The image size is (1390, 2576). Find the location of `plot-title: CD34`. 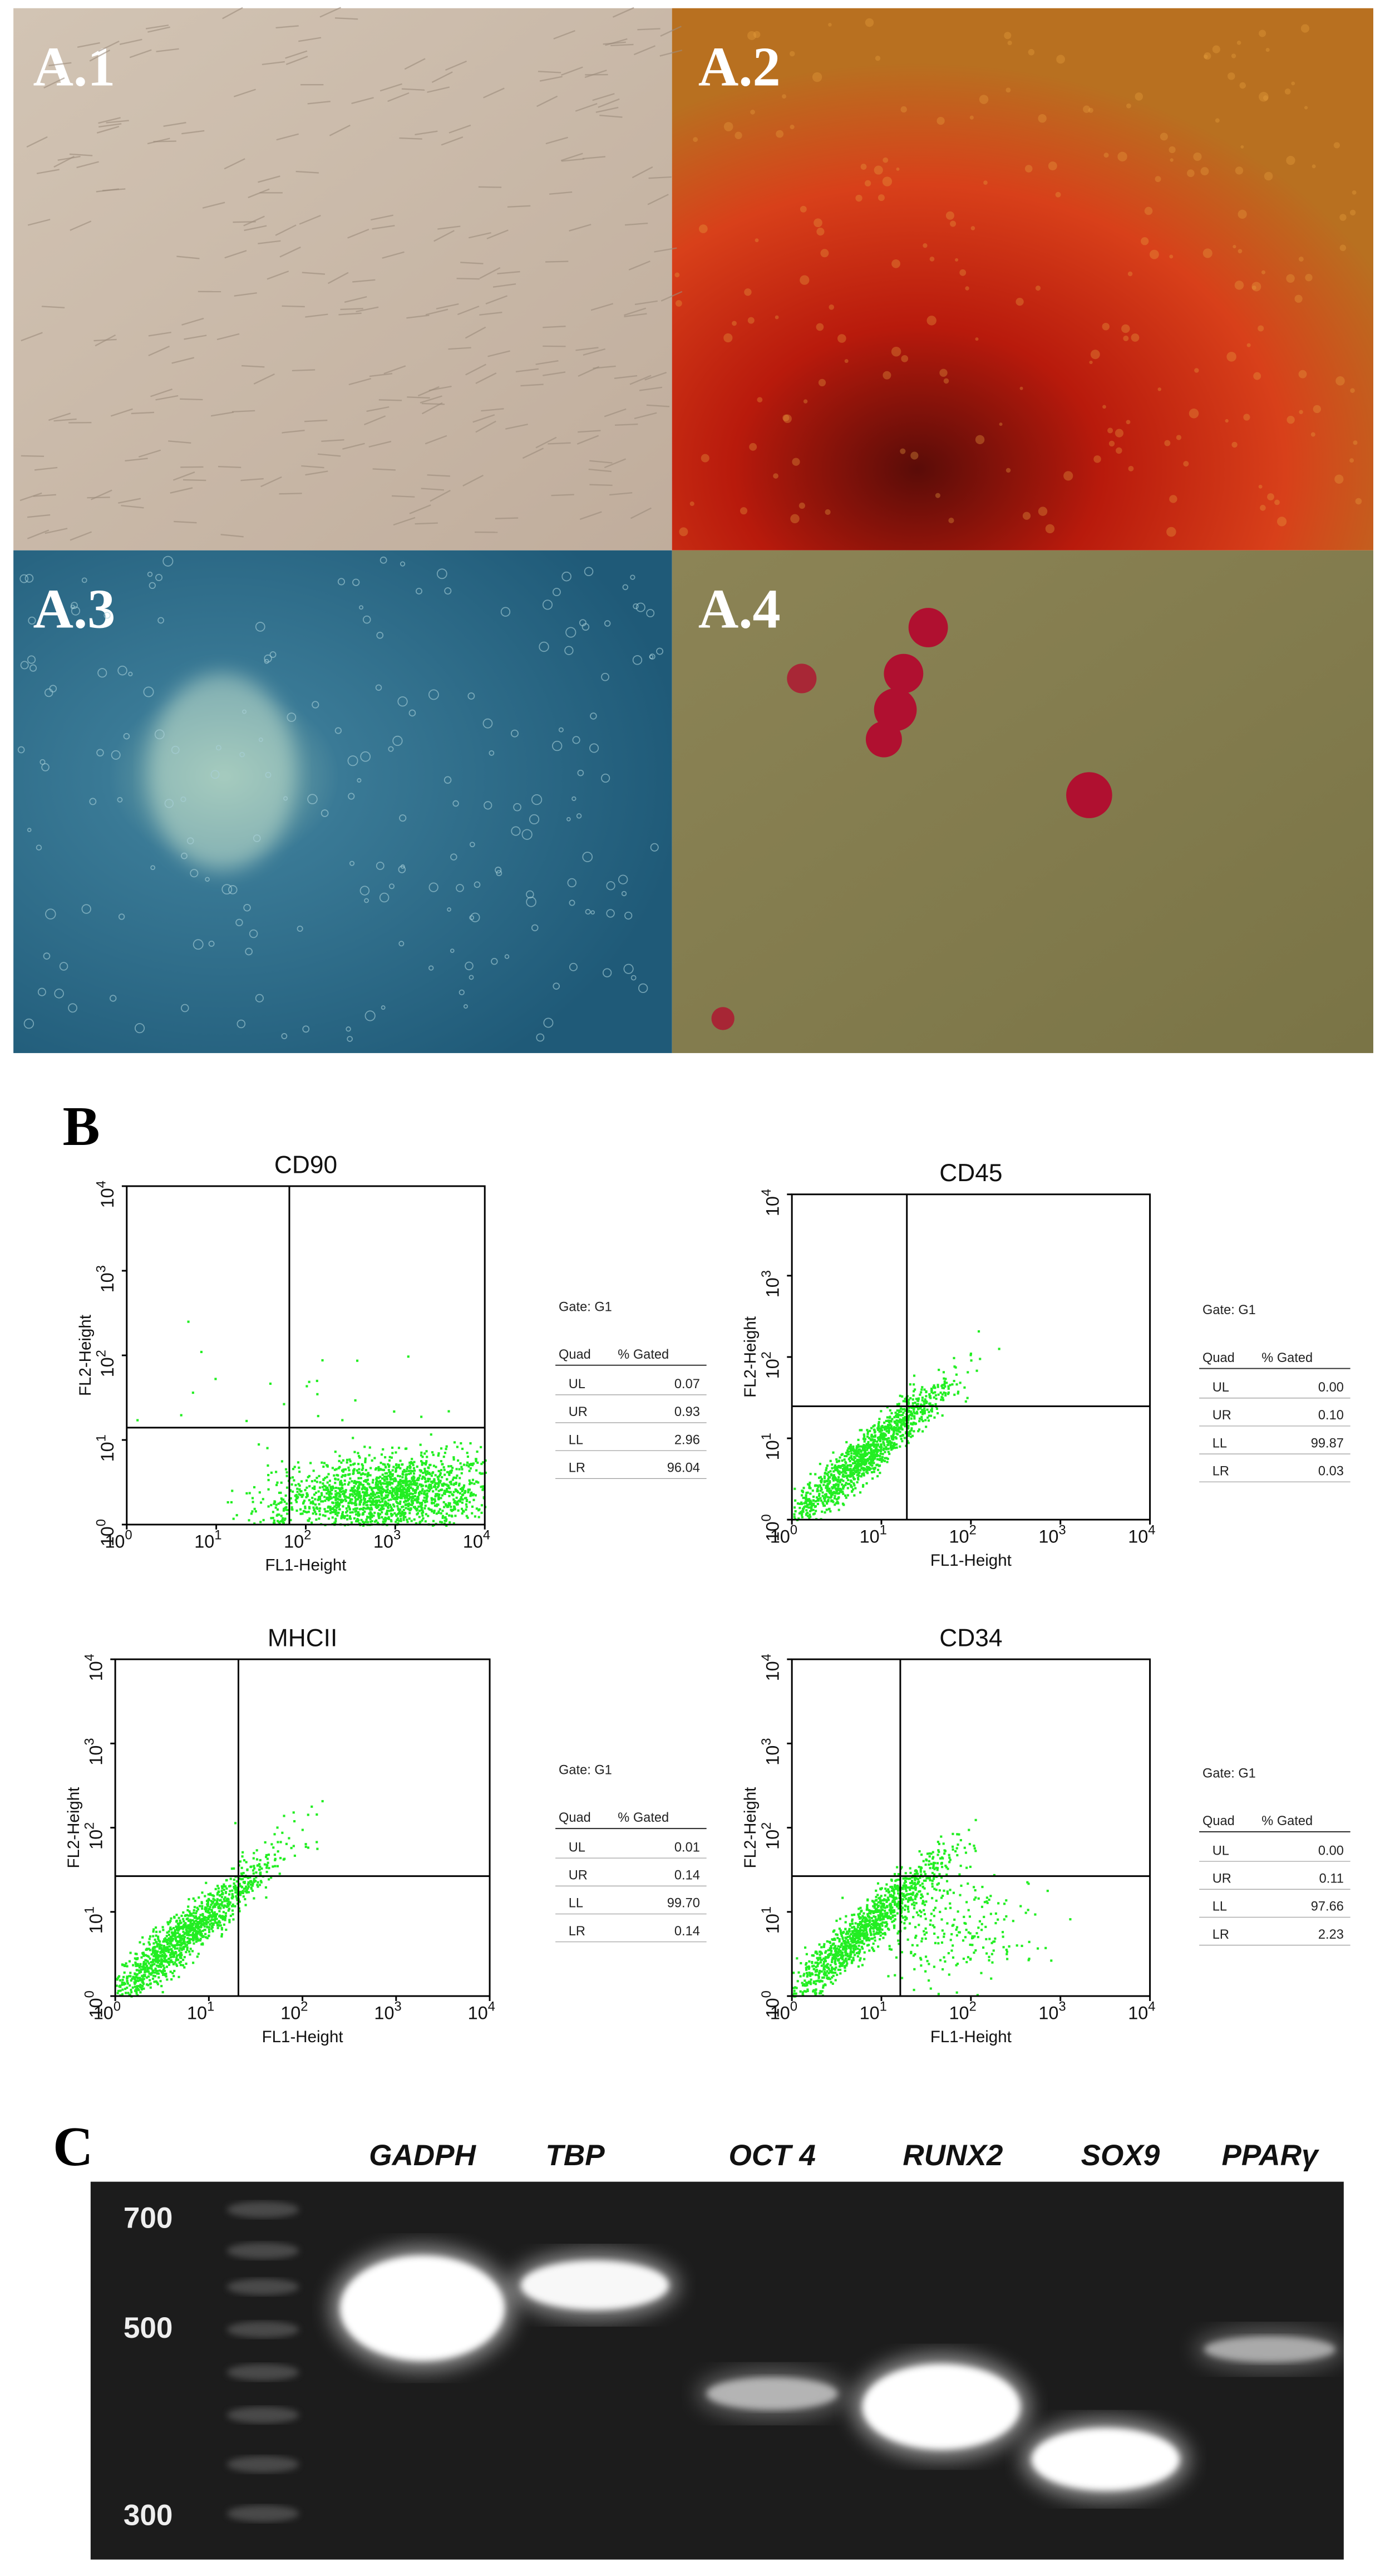

plot-title: CD34 is located at coordinates (970, 1637).